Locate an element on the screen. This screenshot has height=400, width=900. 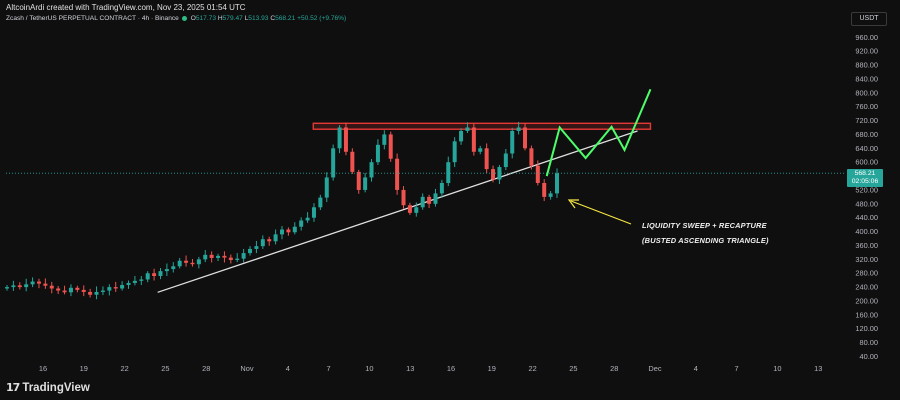
last-price-value: 568.21 is located at coordinates (865, 173).